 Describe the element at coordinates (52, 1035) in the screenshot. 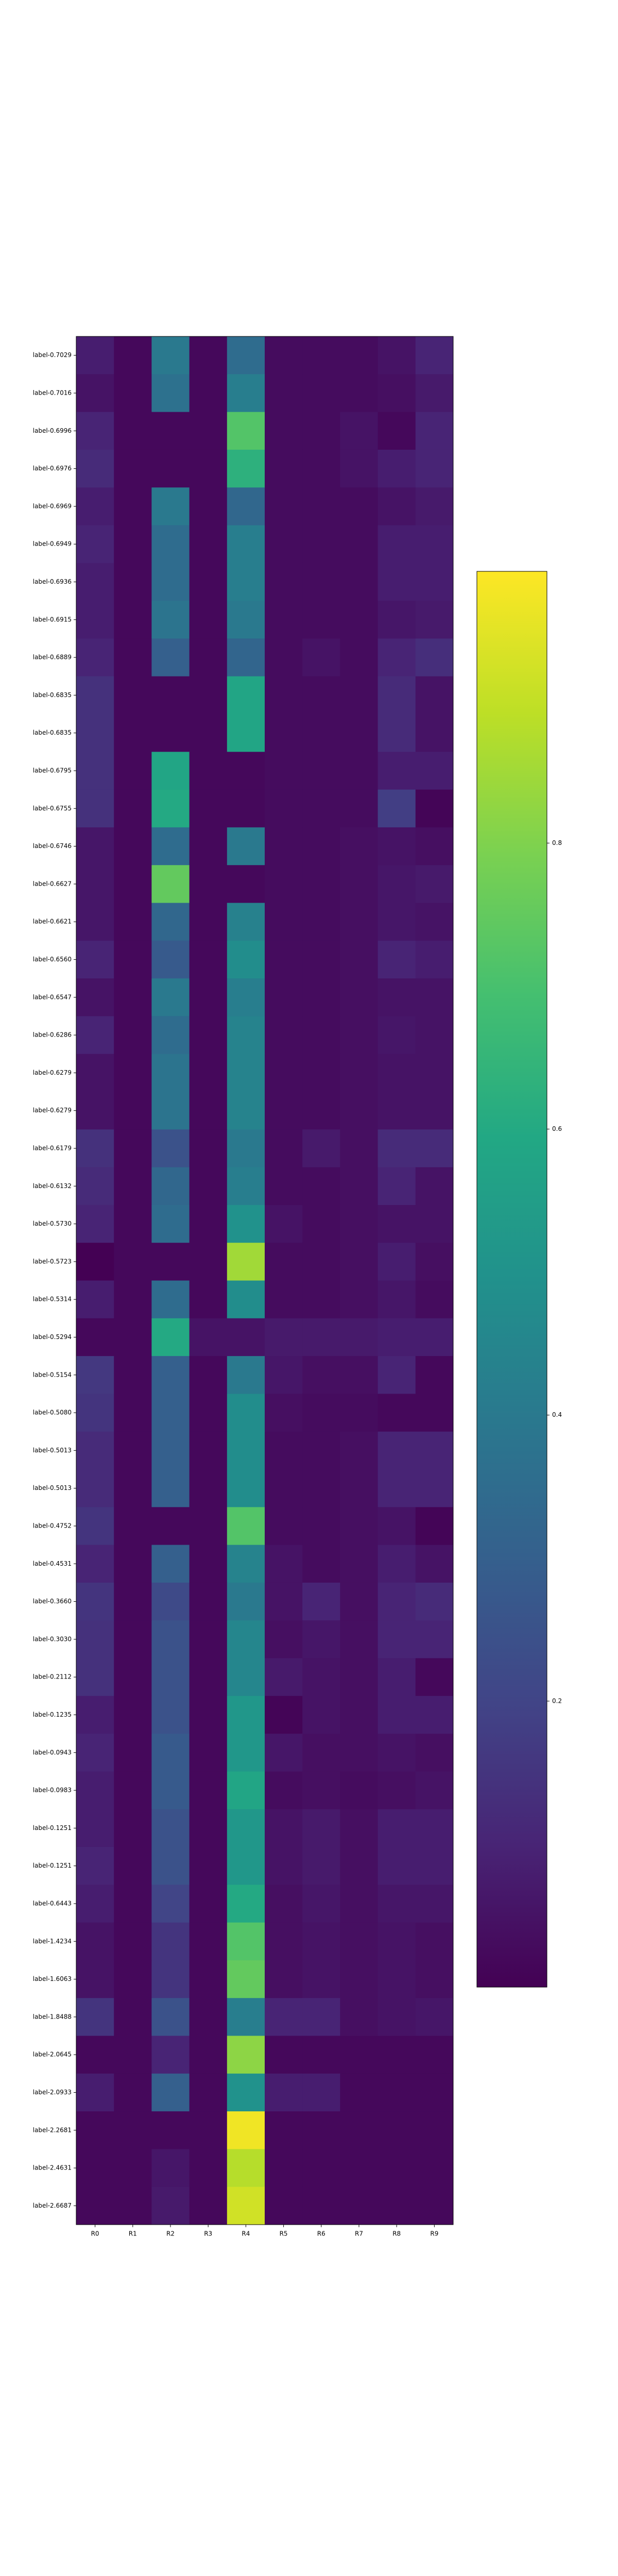

I see `y-tick-label: label-0.6286` at that location.